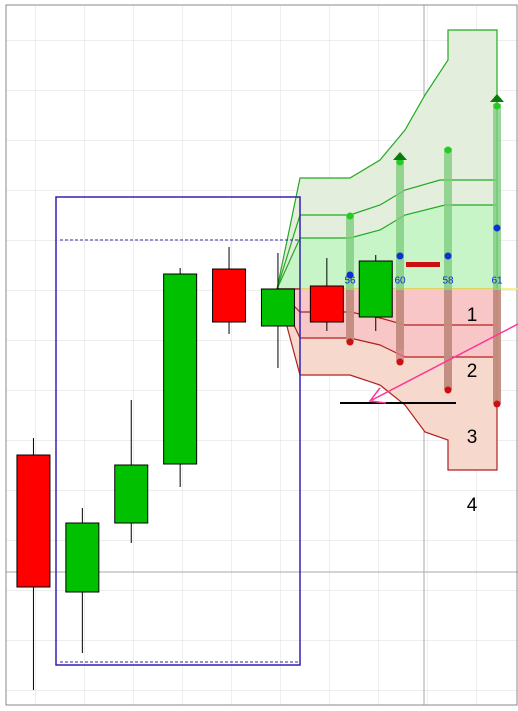  What do you see at coordinates (472, 371) in the screenshot?
I see `zone-label: 2` at bounding box center [472, 371].